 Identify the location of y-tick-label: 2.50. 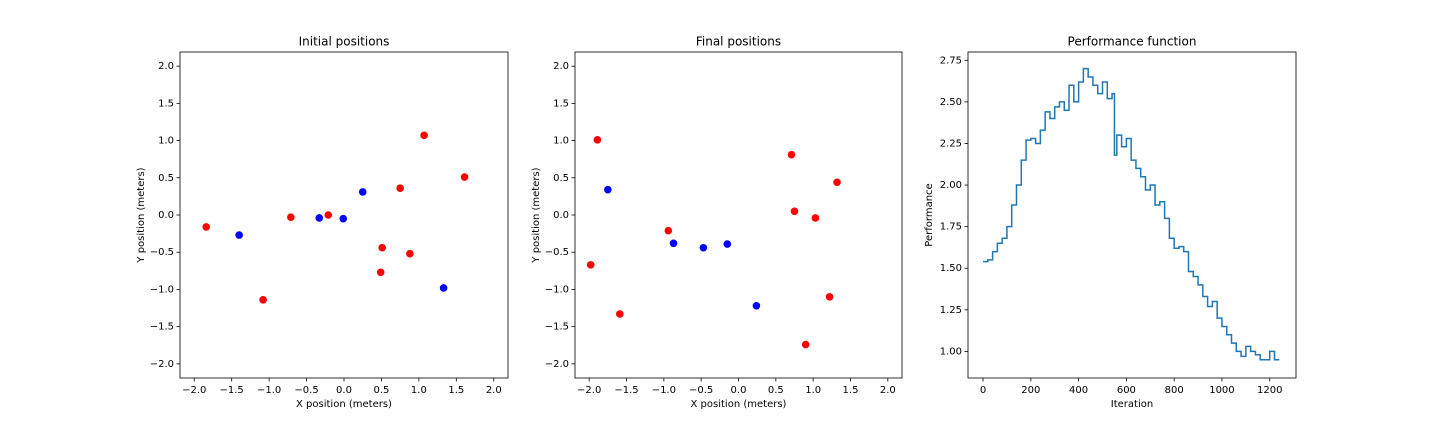
(951, 102).